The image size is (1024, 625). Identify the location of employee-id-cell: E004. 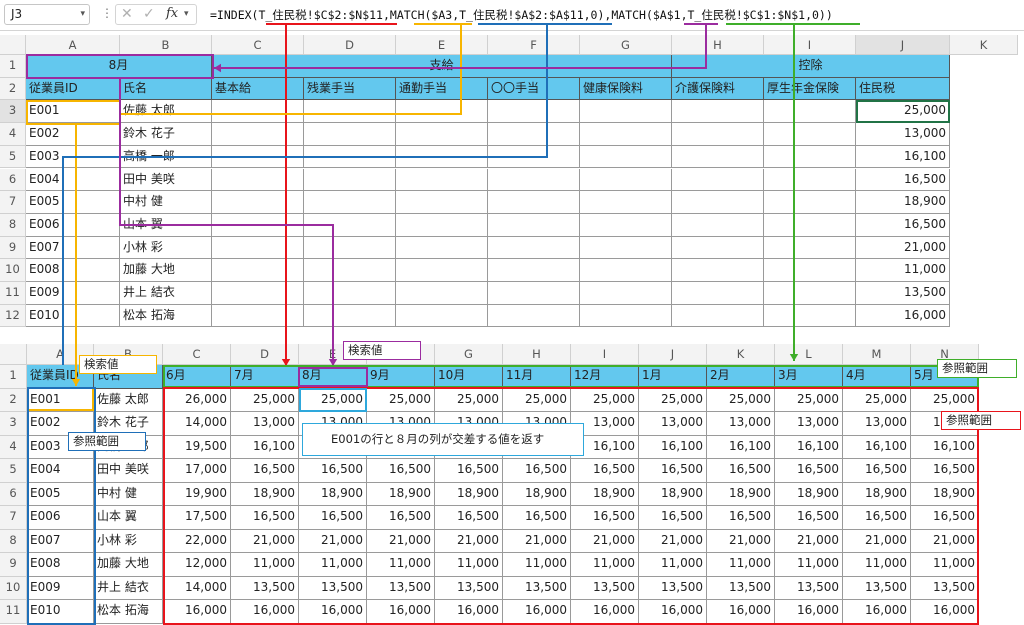
(60, 471).